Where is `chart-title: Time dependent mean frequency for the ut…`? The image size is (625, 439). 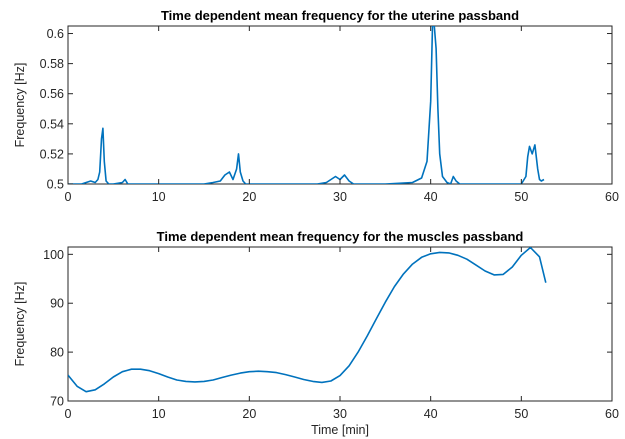 chart-title: Time dependent mean frequency for the ut… is located at coordinates (340, 15).